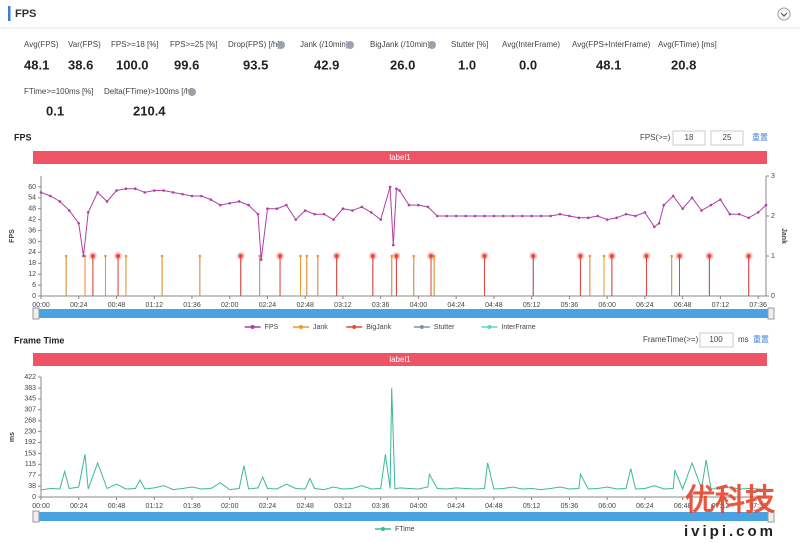  I want to click on label-band, so click(400, 359).